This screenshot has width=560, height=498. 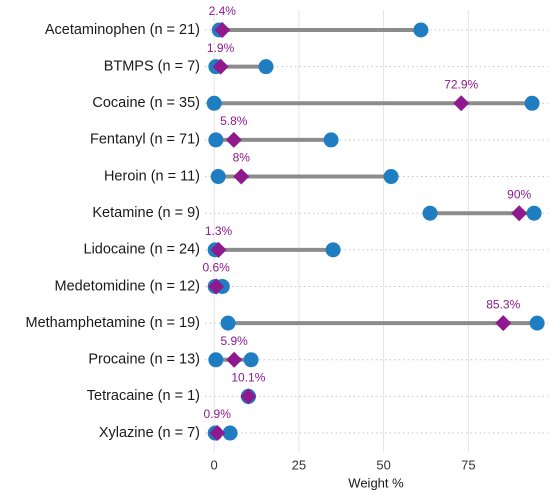 I want to click on x-tick-label: 0, so click(x=214, y=464).